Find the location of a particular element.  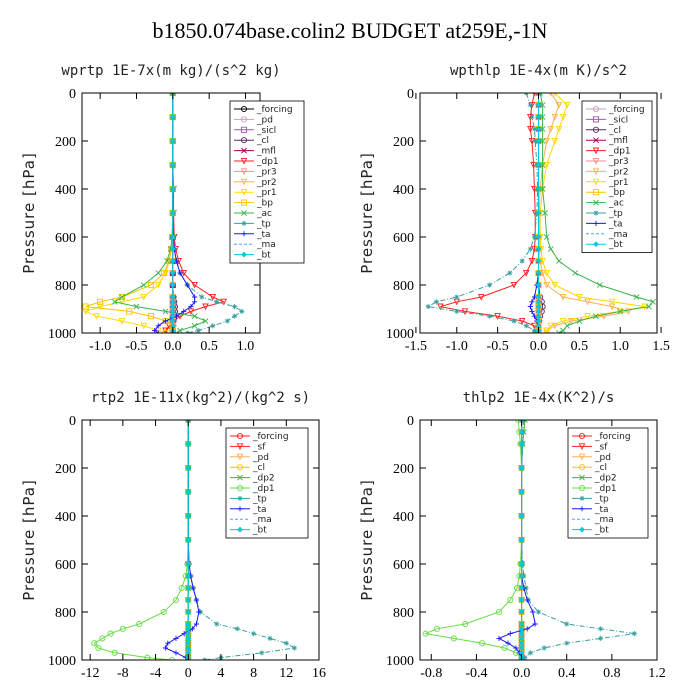

y-tick-label: 200 is located at coordinates (403, 142).